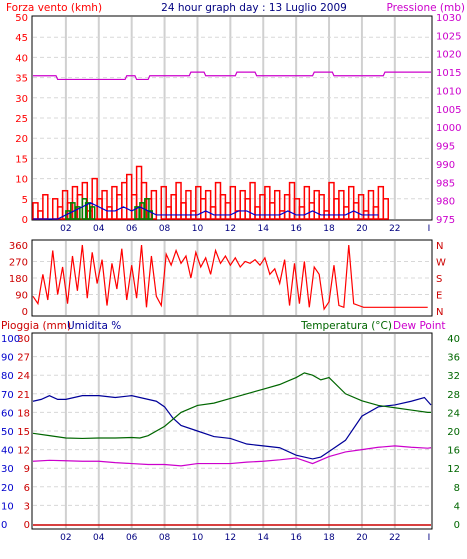 This screenshot has height=559, width=467. What do you see at coordinates (7, 488) in the screenshot?
I see `y-tick-humidity: 20` at bounding box center [7, 488].